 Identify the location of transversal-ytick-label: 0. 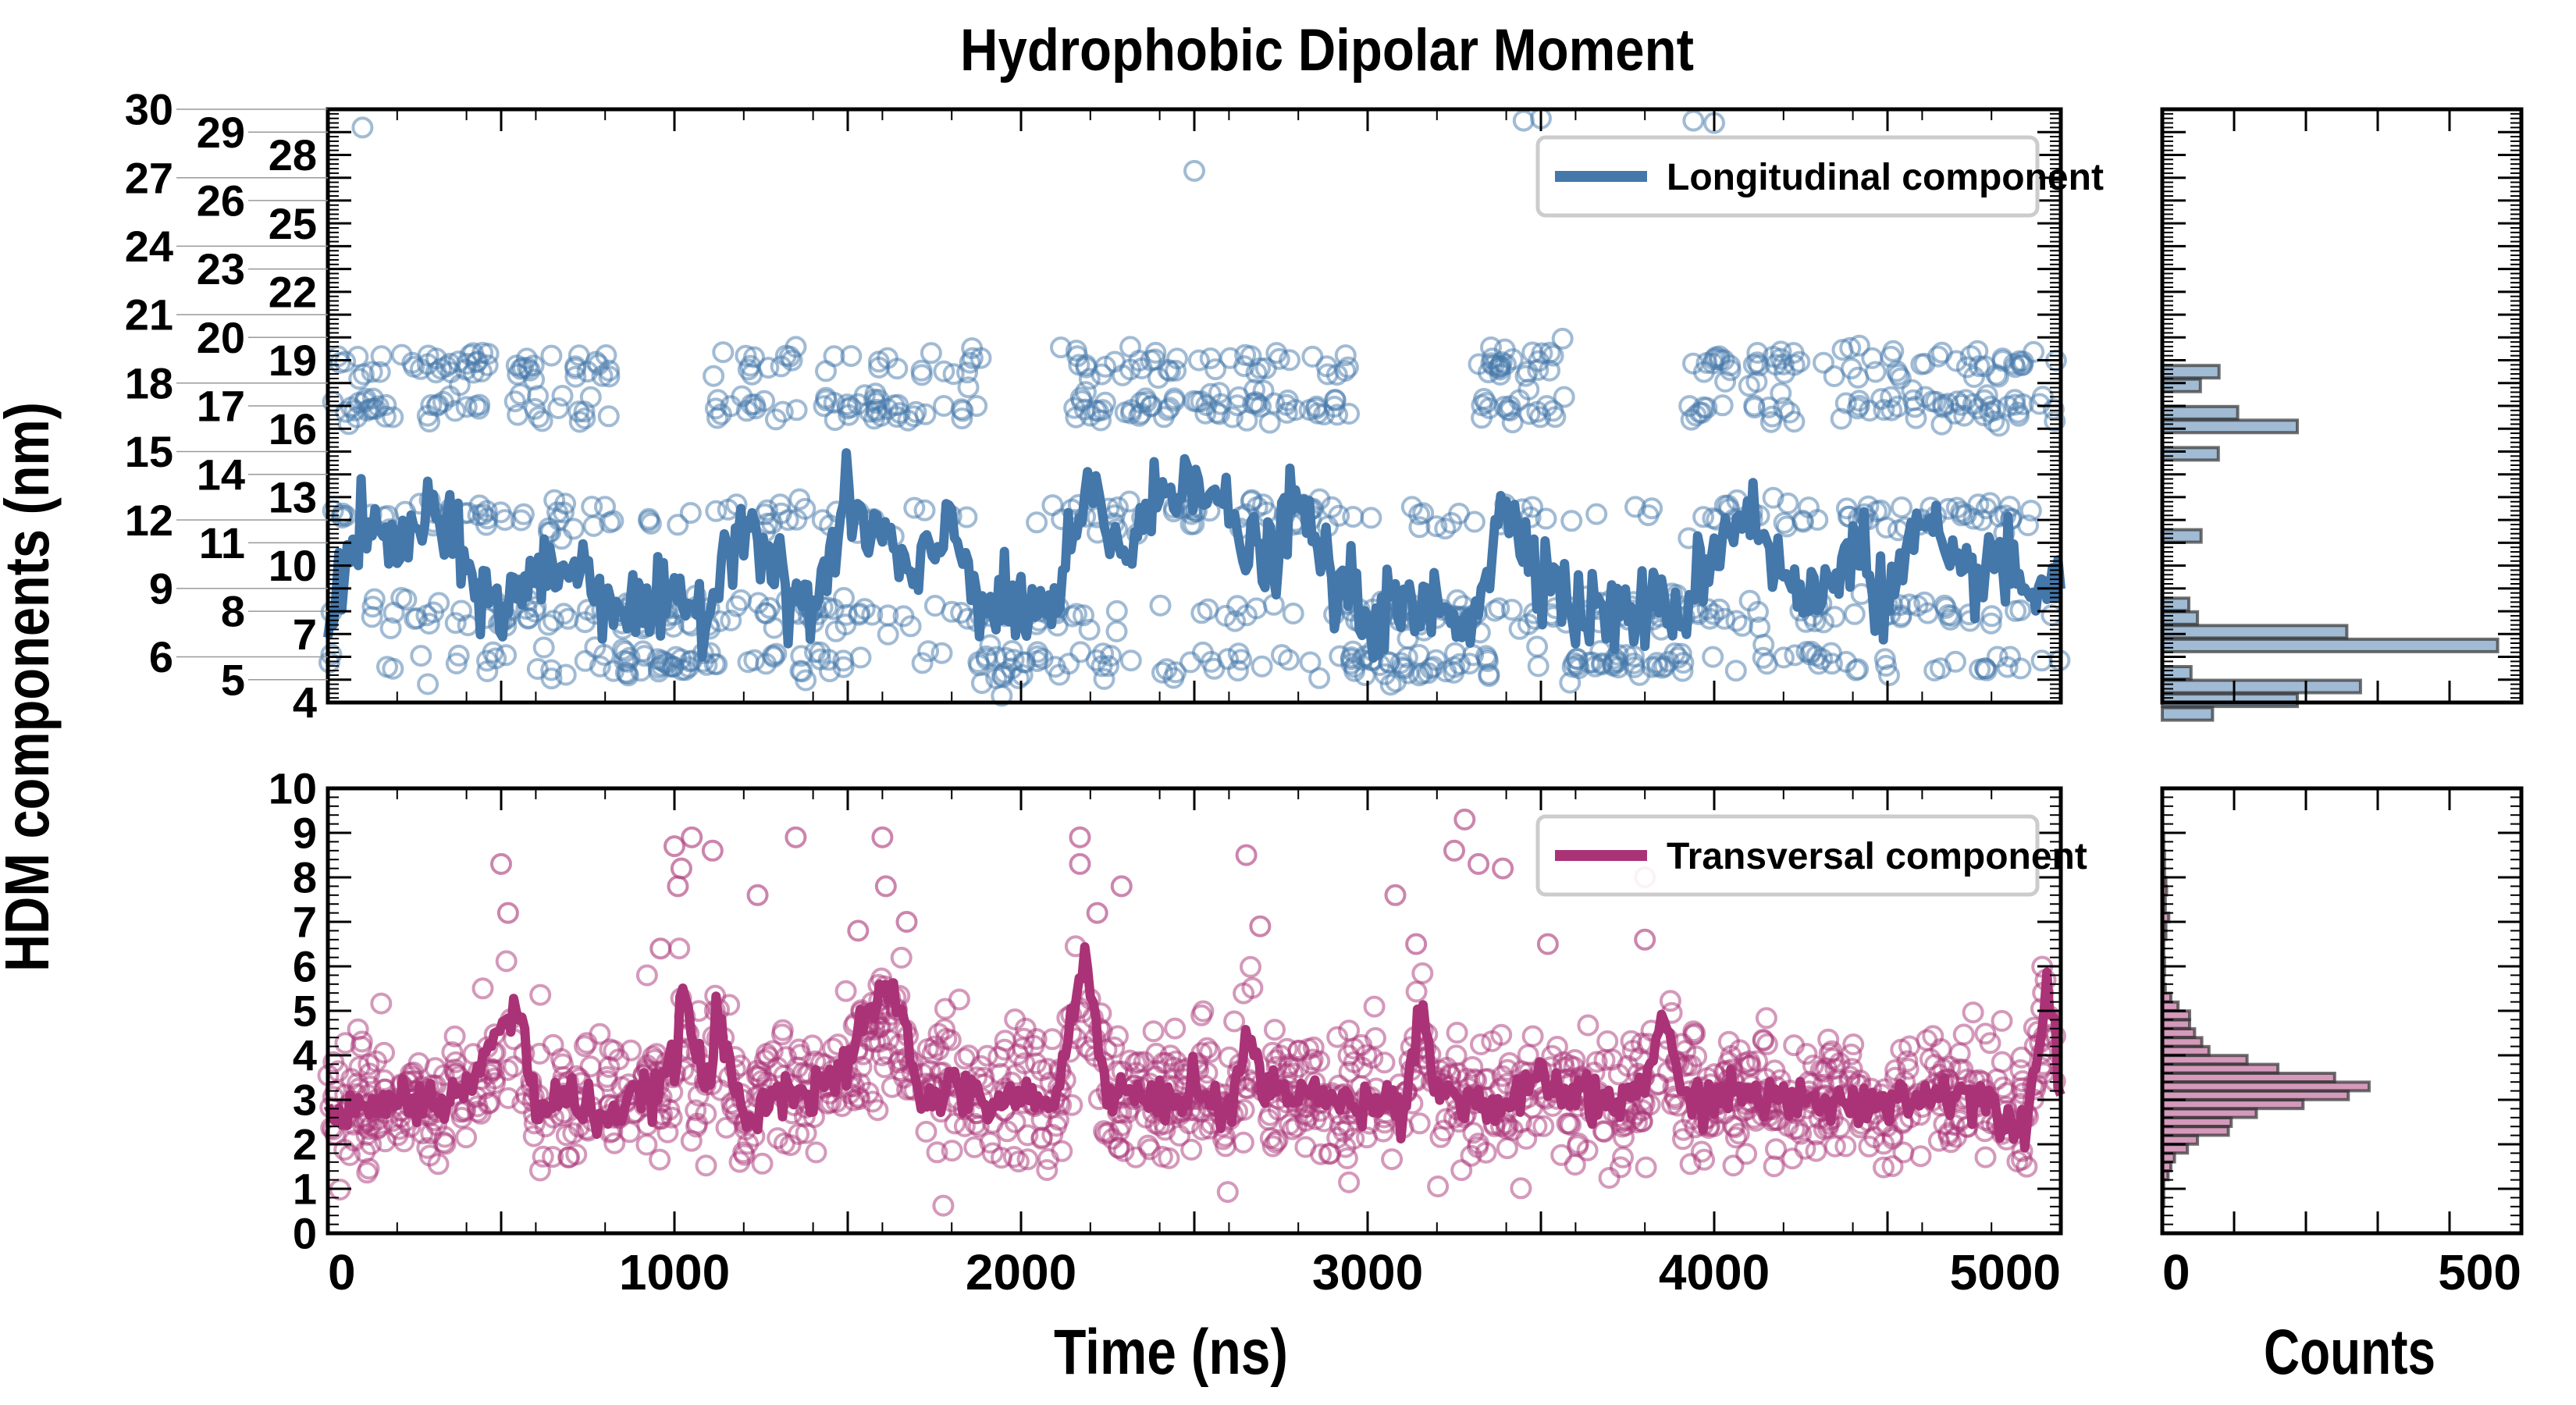
(305, 1233).